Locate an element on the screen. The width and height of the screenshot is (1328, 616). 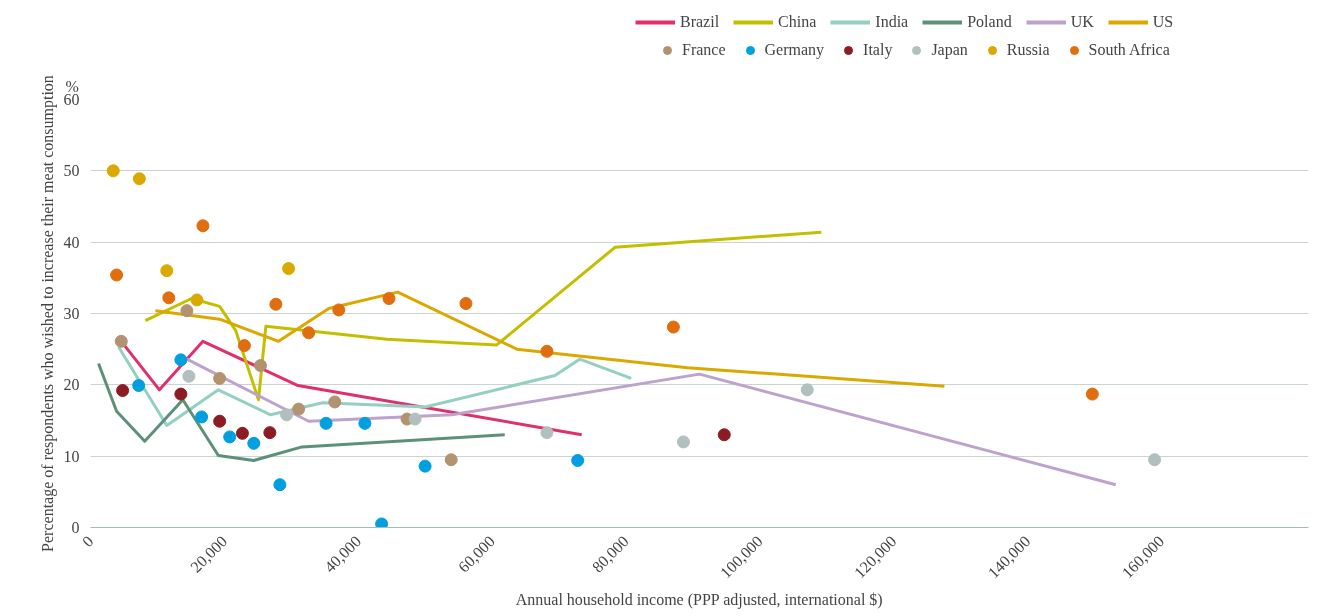
y-tick-label: 0 is located at coordinates (75, 527).